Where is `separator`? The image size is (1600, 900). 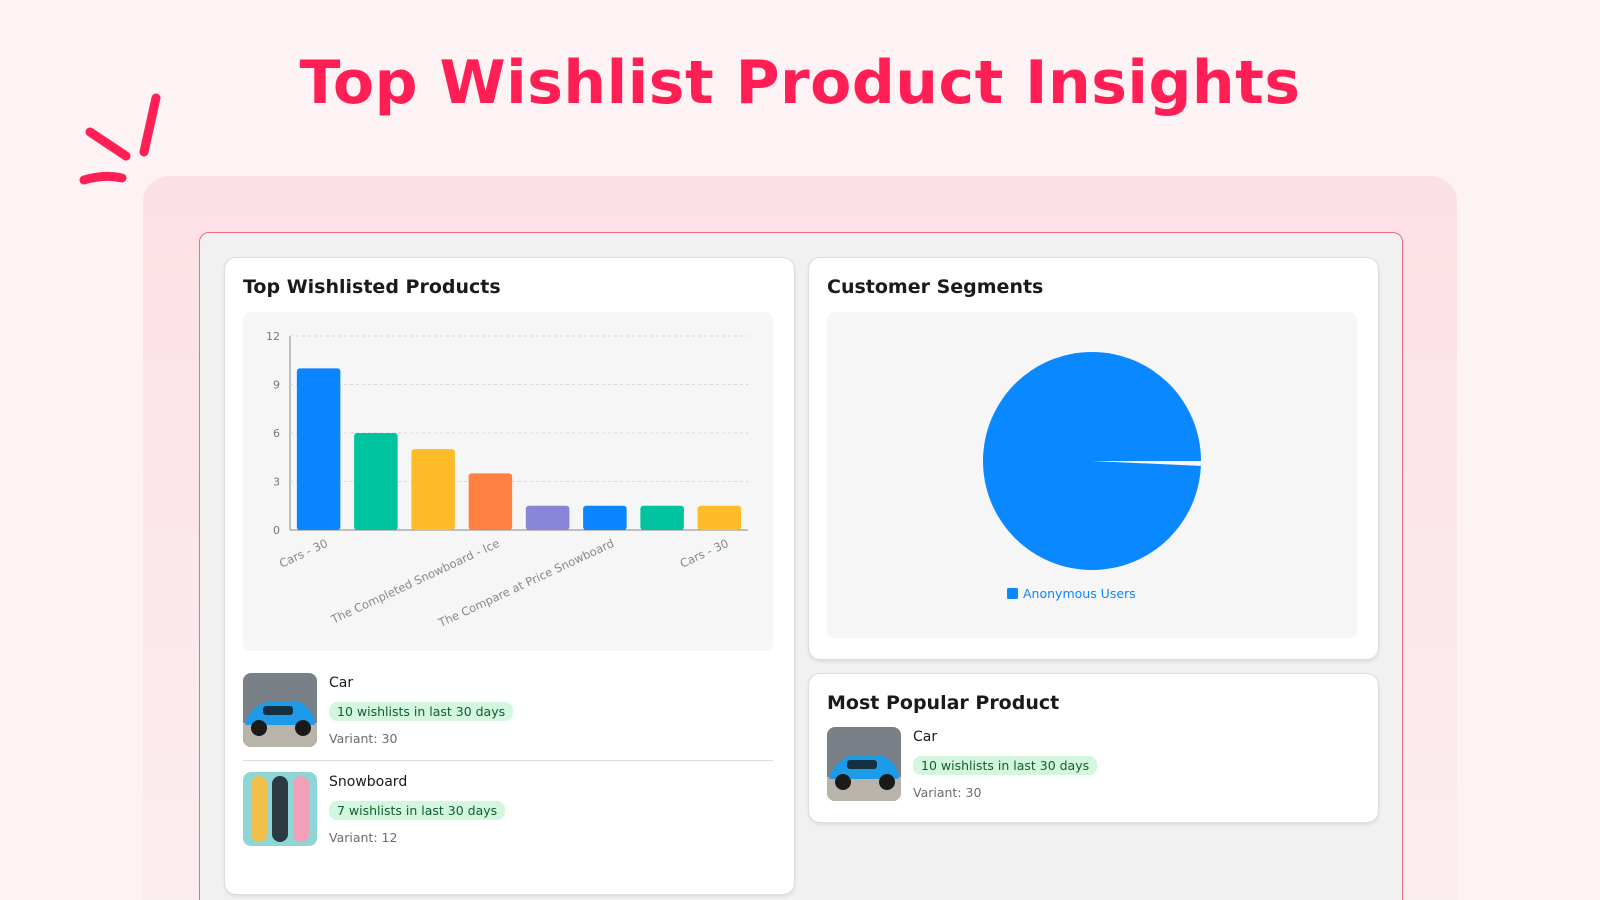 separator is located at coordinates (508, 760).